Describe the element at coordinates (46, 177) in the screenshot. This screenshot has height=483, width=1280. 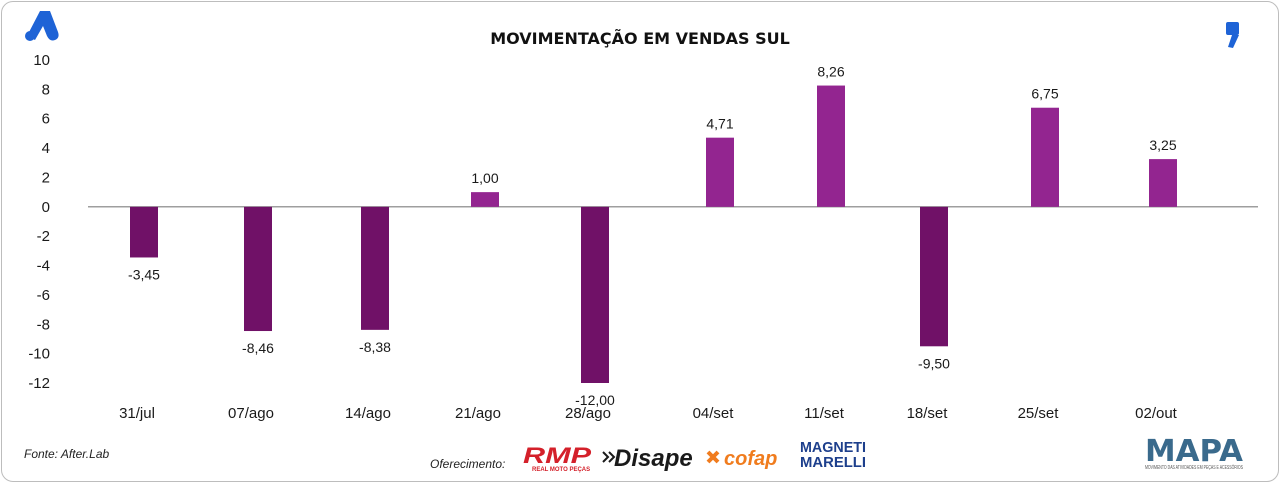
I see `y-tick-label: 2` at that location.